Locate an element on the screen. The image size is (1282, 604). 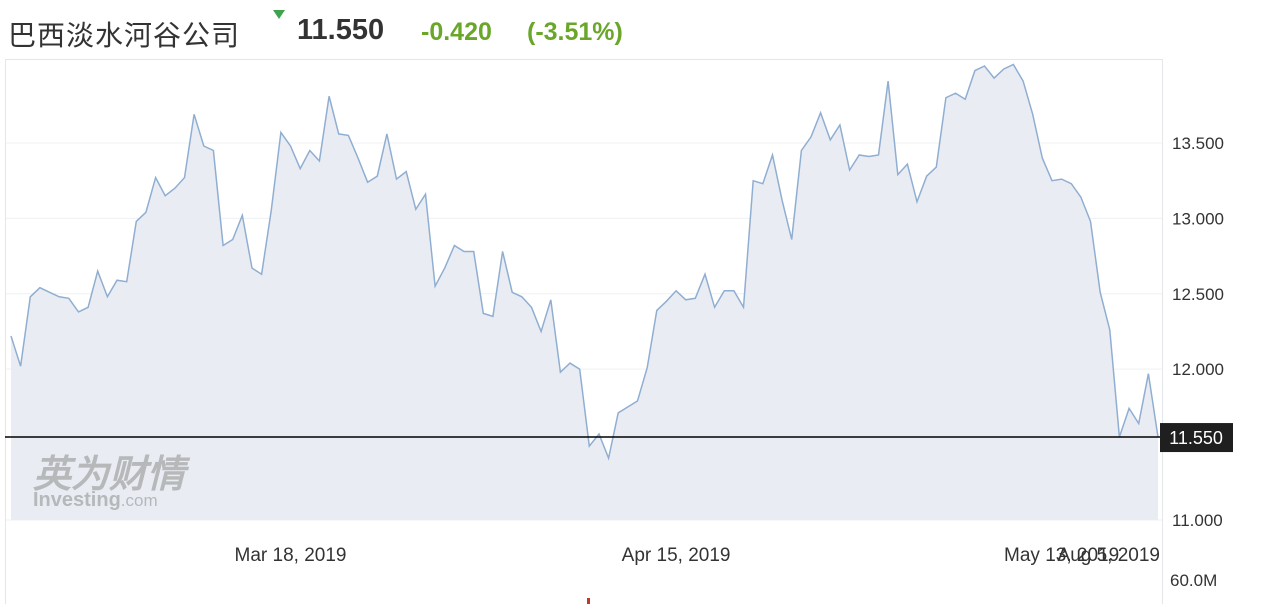
current-price-badge: 11.550 is located at coordinates (1196, 438).